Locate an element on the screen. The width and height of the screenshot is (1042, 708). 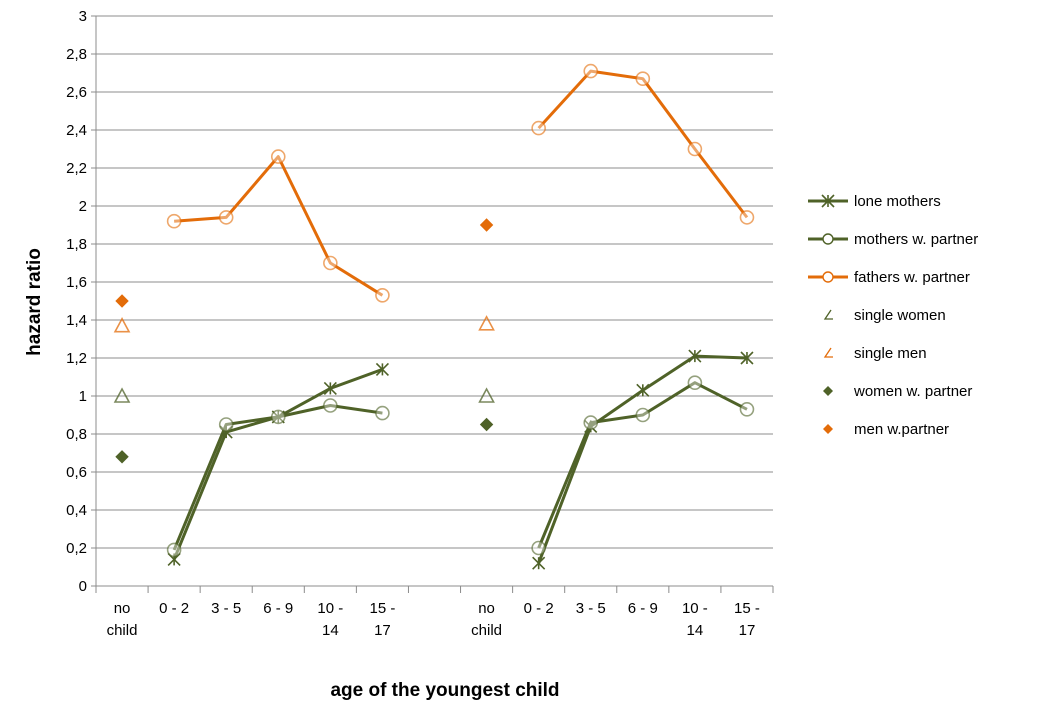
legend-item: mothers w. partner is located at coordinates (893, 239).